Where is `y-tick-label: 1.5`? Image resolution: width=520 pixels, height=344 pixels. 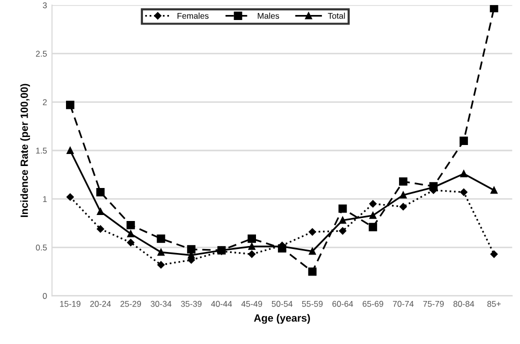 y-tick-label: 1.5 is located at coordinates (41, 151).